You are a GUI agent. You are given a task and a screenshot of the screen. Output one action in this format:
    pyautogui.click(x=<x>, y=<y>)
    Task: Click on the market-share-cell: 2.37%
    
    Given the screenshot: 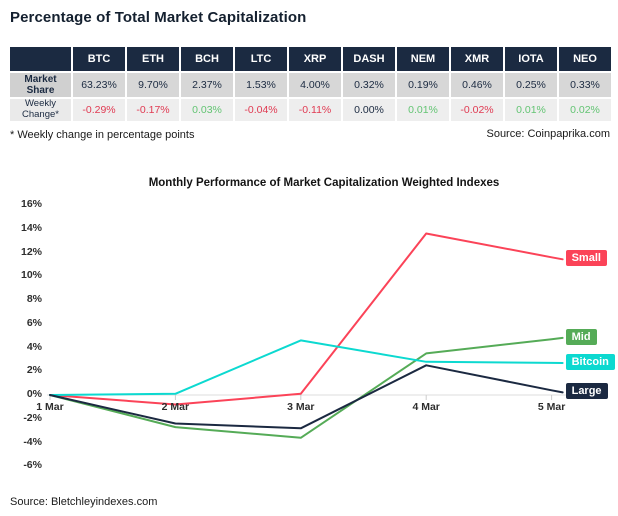 What is the action you would take?
    pyautogui.click(x=207, y=85)
    